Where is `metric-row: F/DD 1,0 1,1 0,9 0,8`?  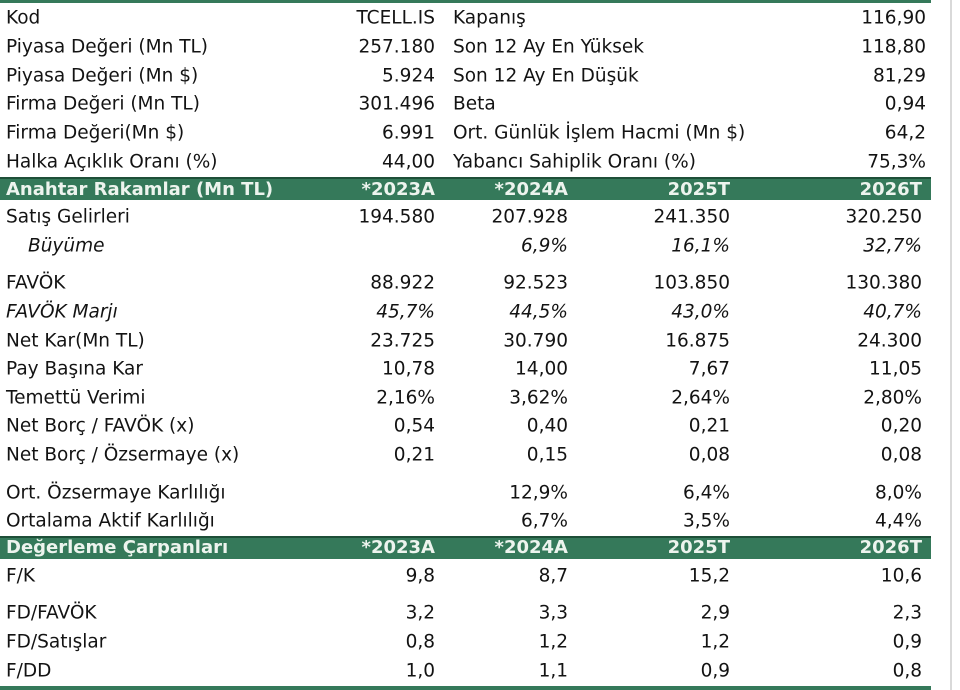
metric-row: F/DD 1,0 1,1 0,9 0,8 is located at coordinates (465, 670).